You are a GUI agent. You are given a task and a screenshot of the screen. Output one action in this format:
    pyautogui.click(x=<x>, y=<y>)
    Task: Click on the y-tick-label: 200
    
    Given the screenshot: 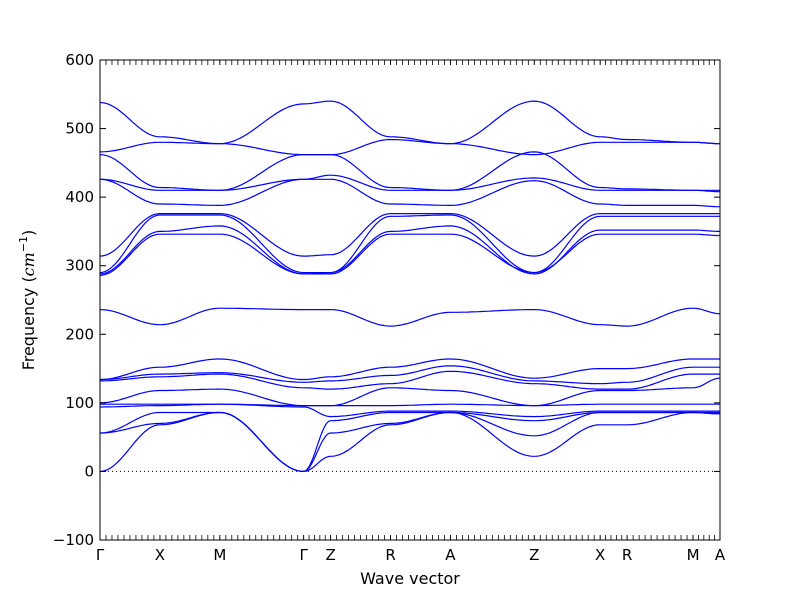 What is the action you would take?
    pyautogui.click(x=79, y=334)
    